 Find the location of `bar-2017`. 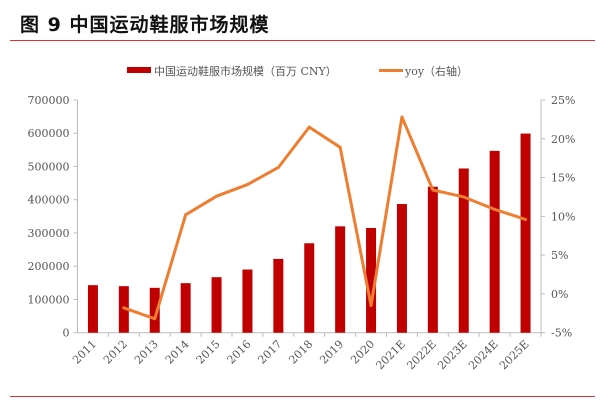

bar-2017 is located at coordinates (278, 295).